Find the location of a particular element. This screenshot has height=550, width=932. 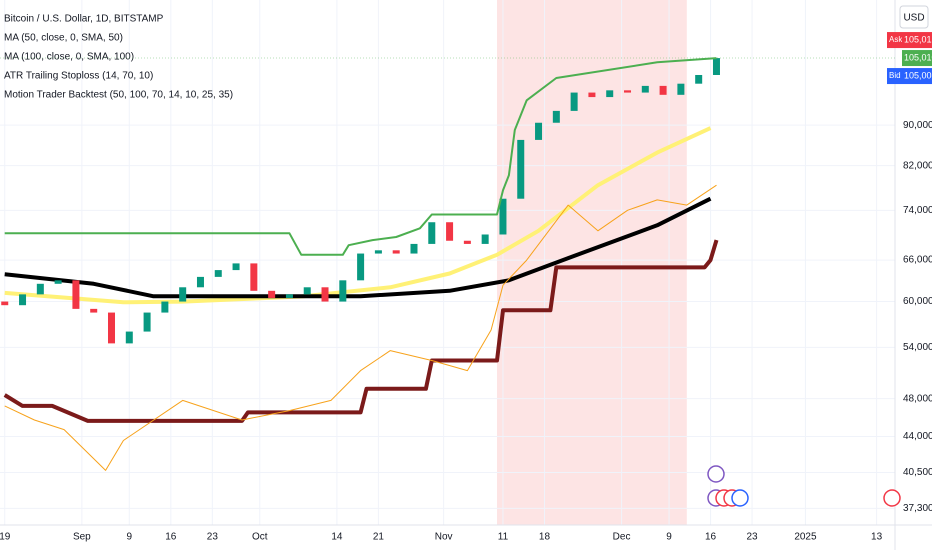

x-tick-label: Nov is located at coordinates (444, 537).